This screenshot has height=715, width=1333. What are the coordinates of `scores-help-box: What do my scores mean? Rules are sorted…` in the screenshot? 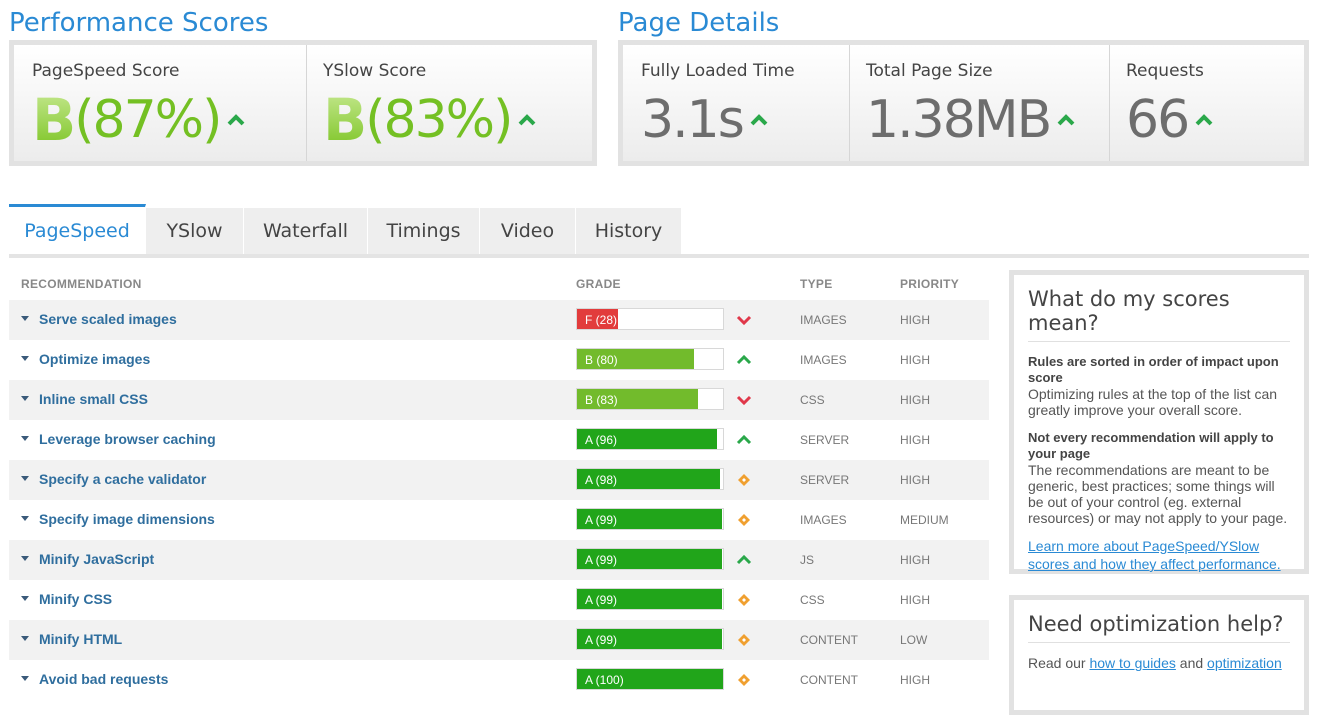 It's located at (1159, 422).